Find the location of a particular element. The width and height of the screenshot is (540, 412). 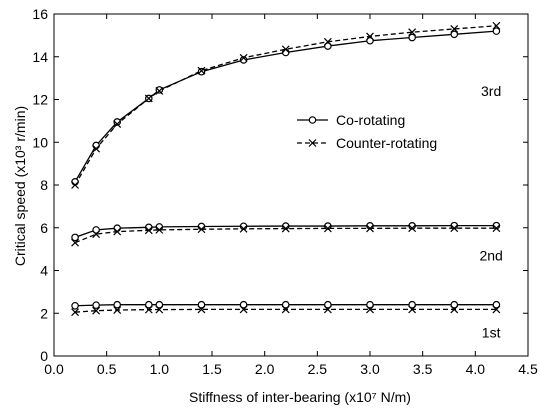

x-tick-label: 1.0 is located at coordinates (160, 369).